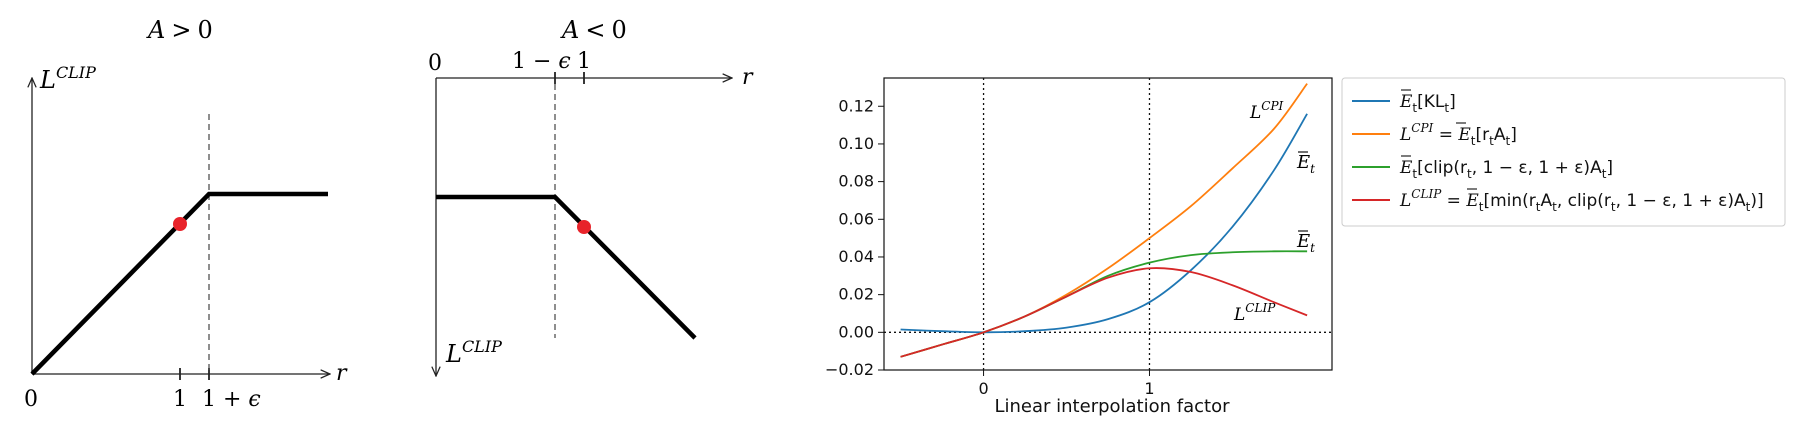 This screenshot has width=1800, height=430. What do you see at coordinates (856, 143) in the screenshot?
I see `y-tick-label: 0.10` at bounding box center [856, 143].